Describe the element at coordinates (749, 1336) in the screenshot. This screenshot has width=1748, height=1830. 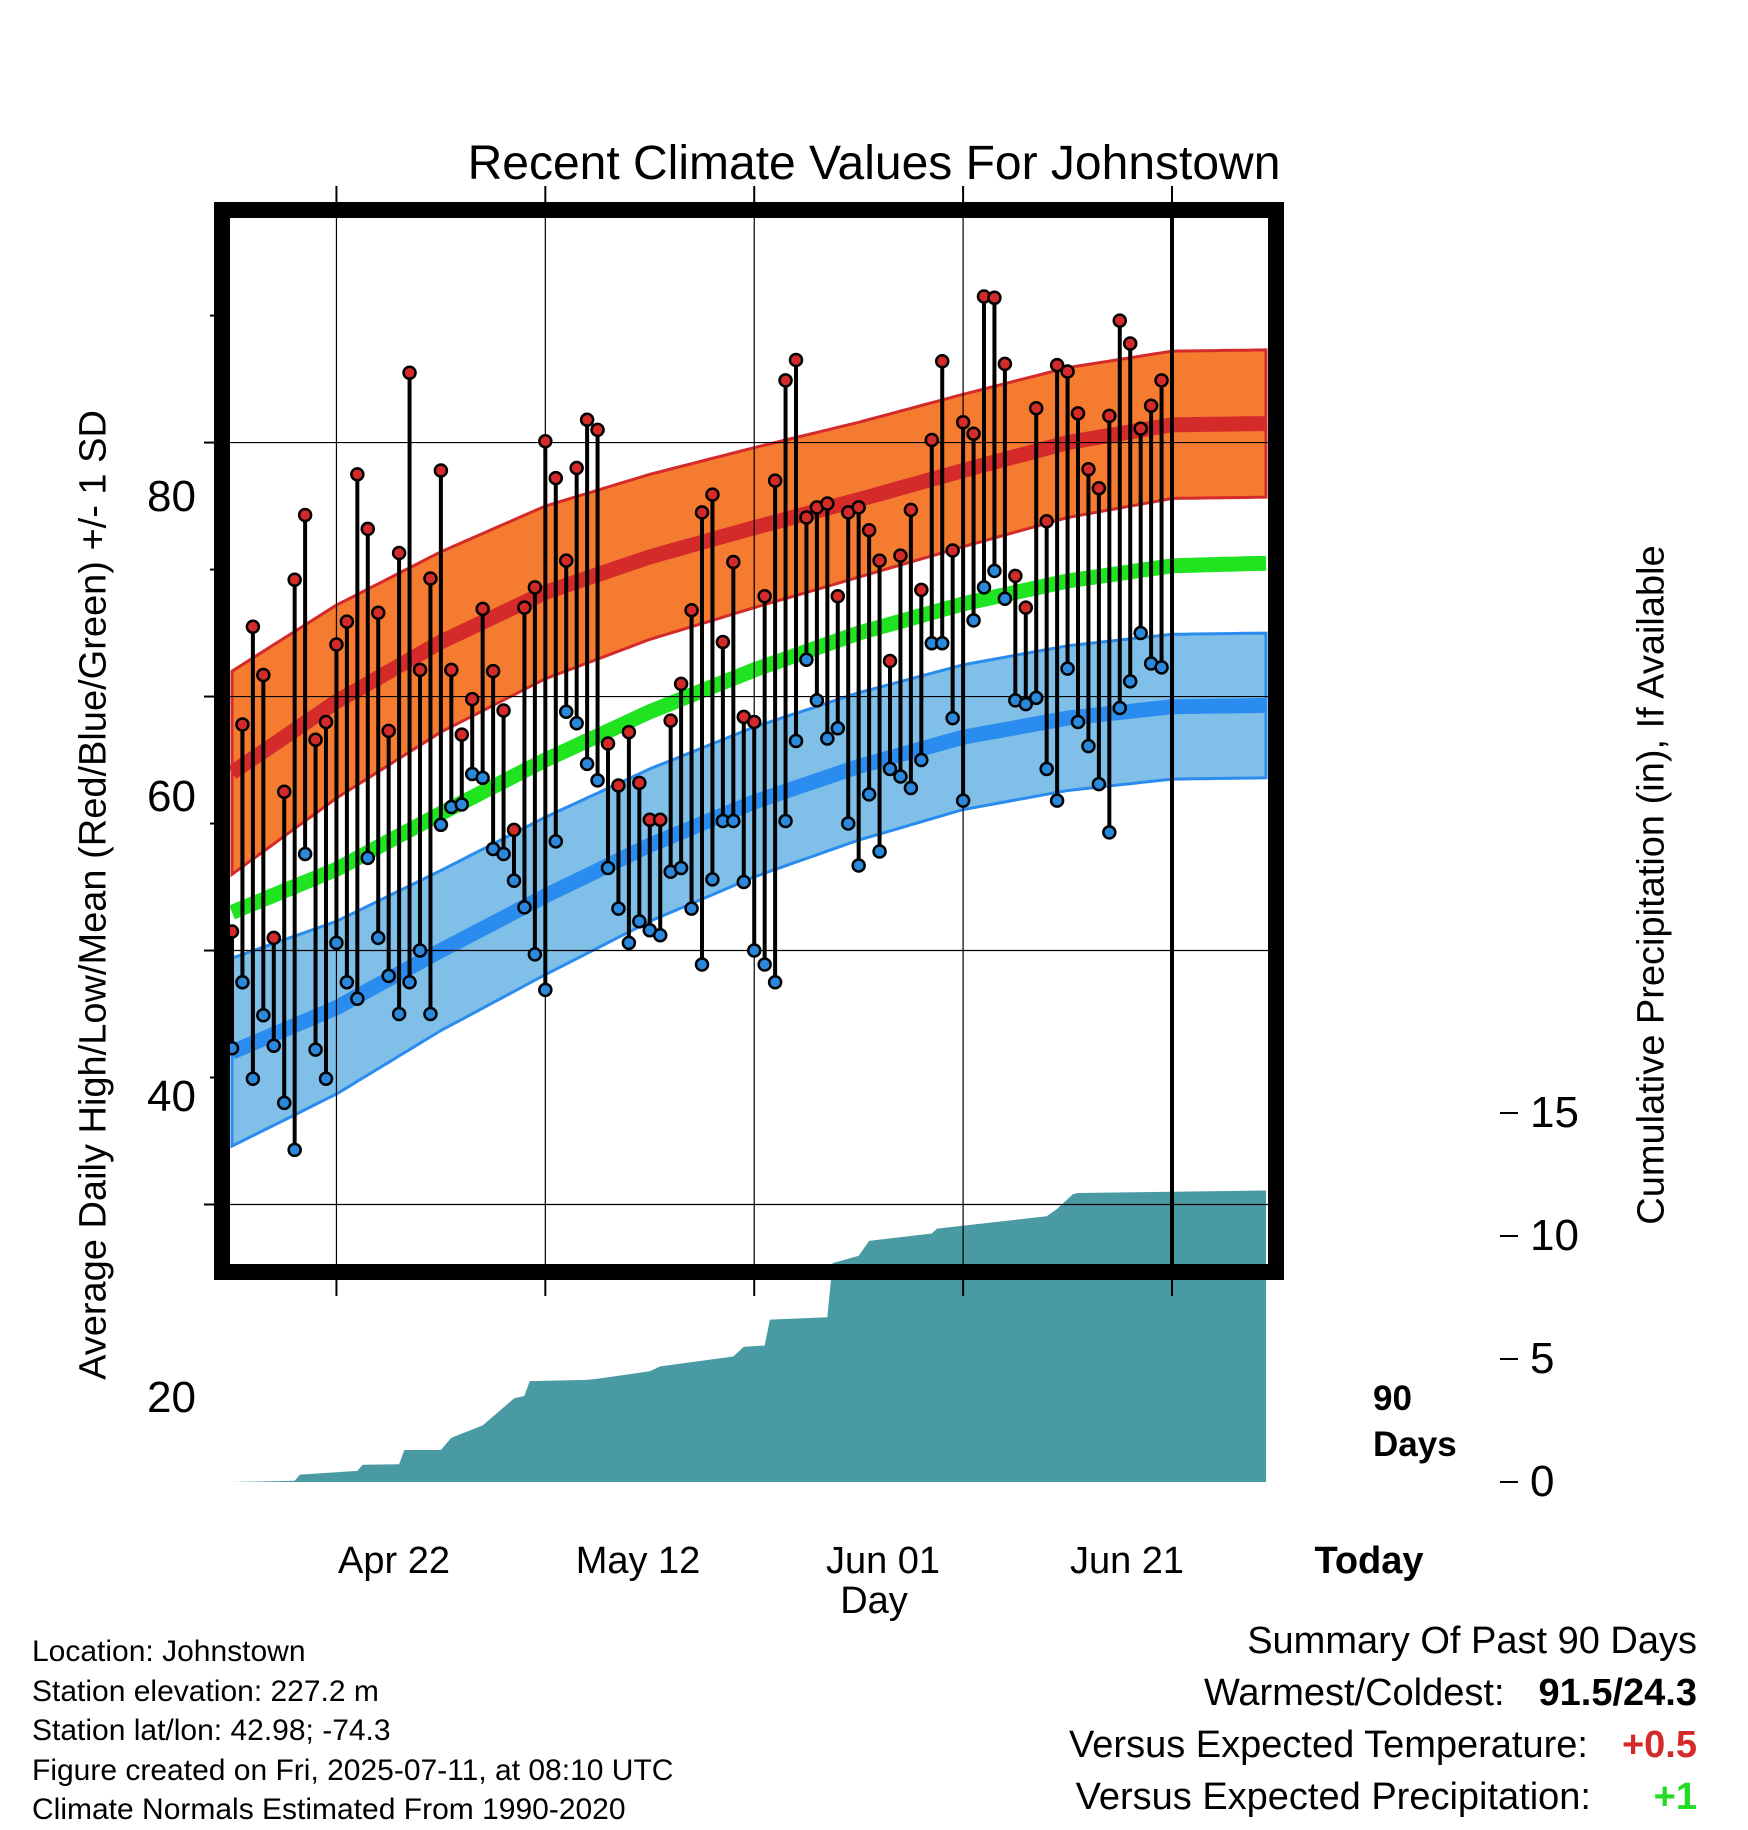
I see `precip-area` at that location.